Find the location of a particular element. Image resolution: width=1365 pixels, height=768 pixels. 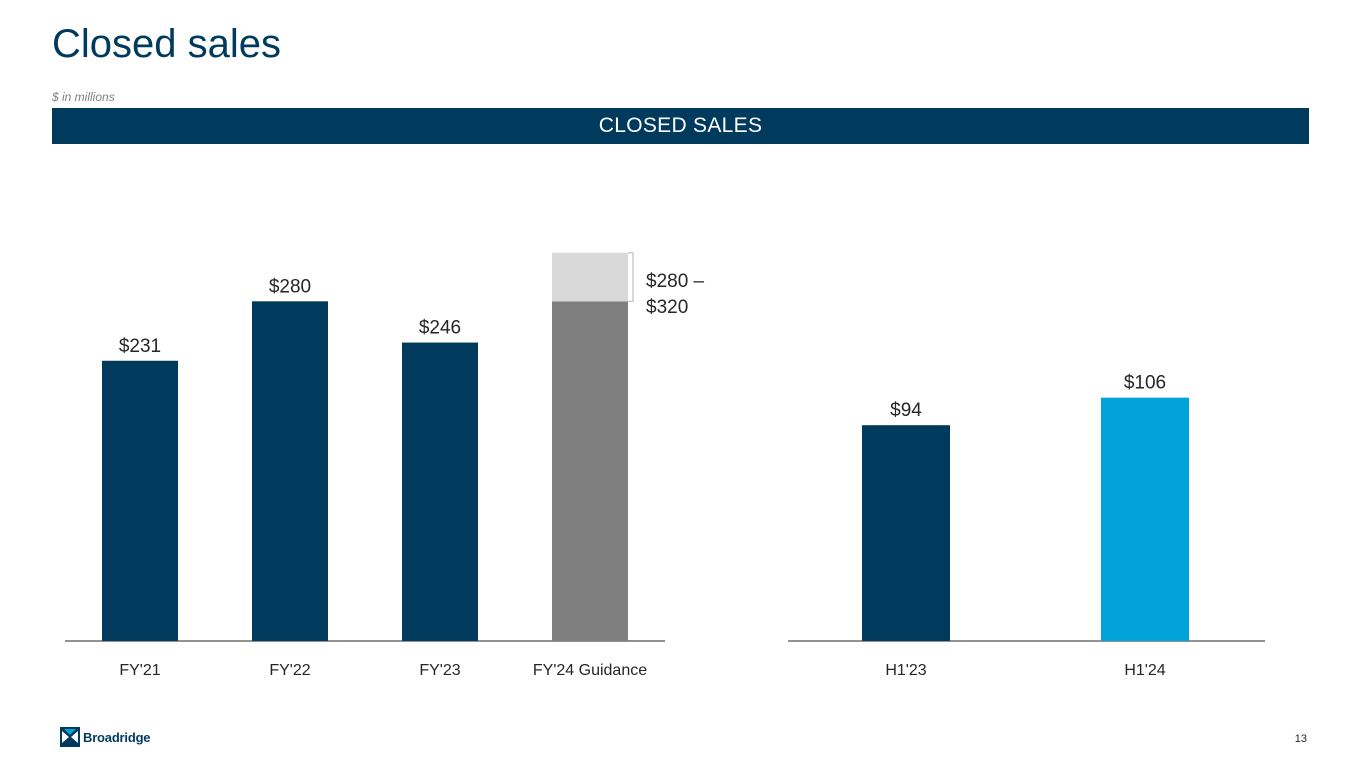

guidance-range-label-low: $280 – is located at coordinates (675, 281).